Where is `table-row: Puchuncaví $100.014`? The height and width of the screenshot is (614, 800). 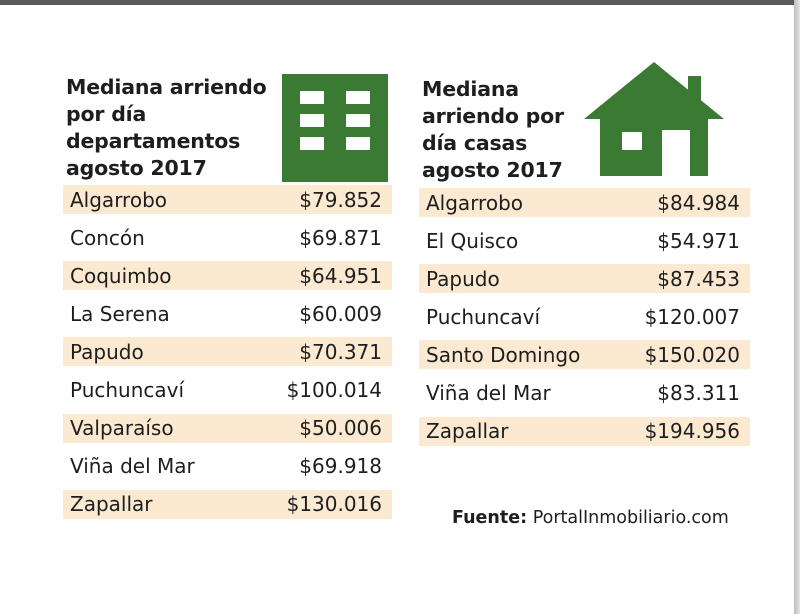 table-row: Puchuncaví $100.014 is located at coordinates (227, 389).